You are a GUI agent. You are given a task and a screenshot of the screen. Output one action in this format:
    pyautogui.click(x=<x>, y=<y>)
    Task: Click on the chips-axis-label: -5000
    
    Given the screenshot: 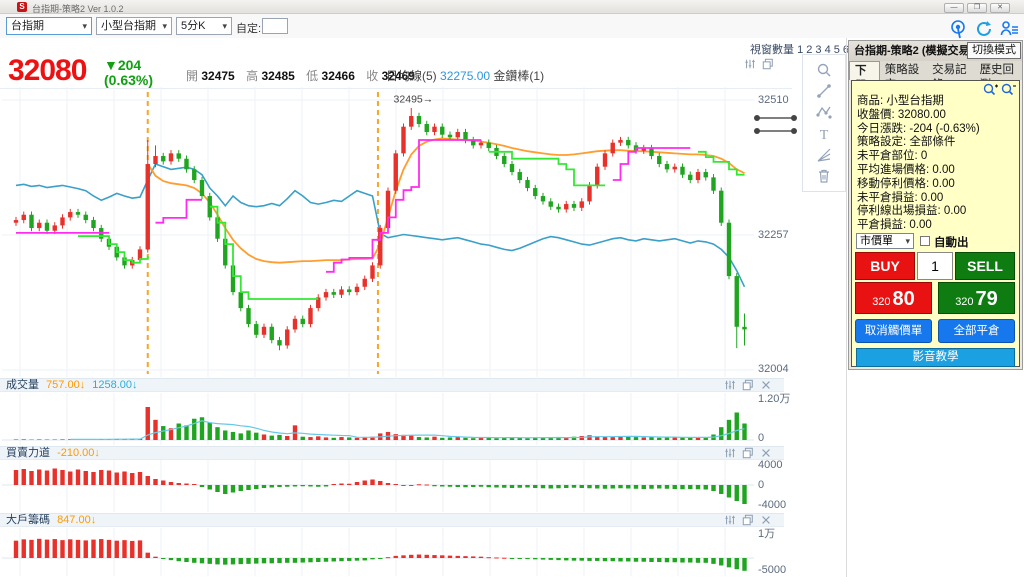 What is the action you would take?
    pyautogui.click(x=772, y=570)
    